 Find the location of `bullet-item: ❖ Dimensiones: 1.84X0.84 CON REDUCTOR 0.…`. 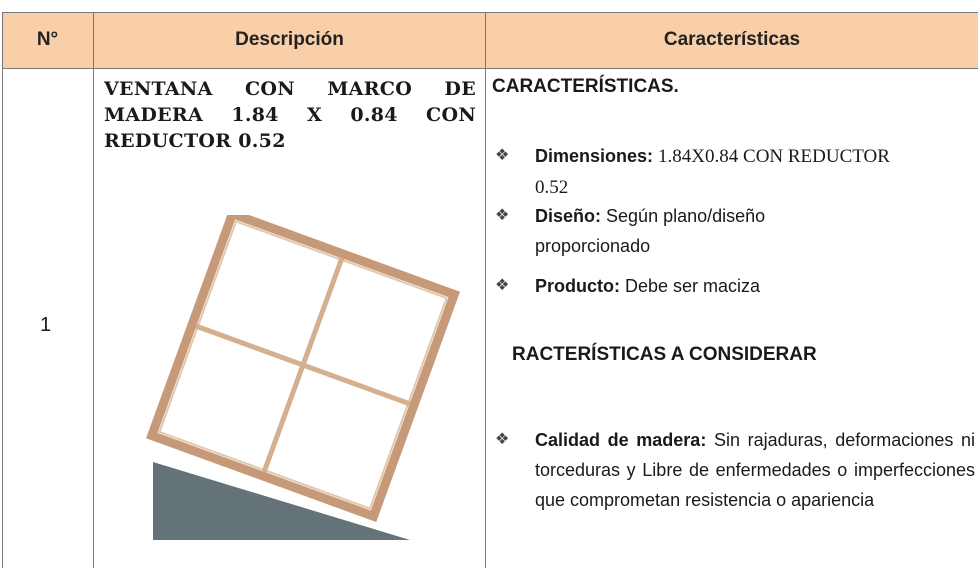

bullet-item: ❖ Dimensiones: 1.84X0.84 CON REDUCTOR 0.… is located at coordinates (695, 172).